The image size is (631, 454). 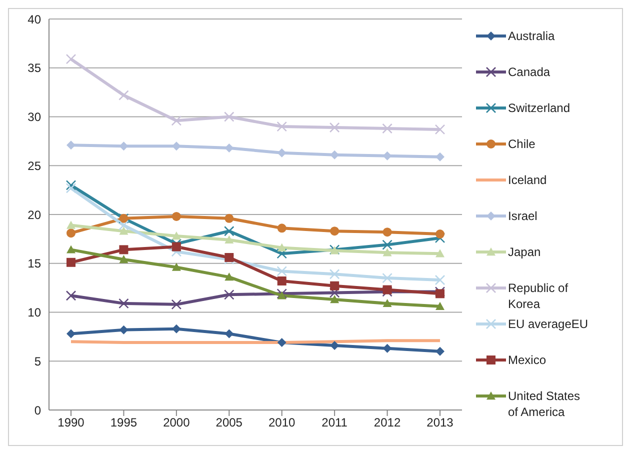 What do you see at coordinates (440, 423) in the screenshot?
I see `x-tick-label: 2013` at bounding box center [440, 423].